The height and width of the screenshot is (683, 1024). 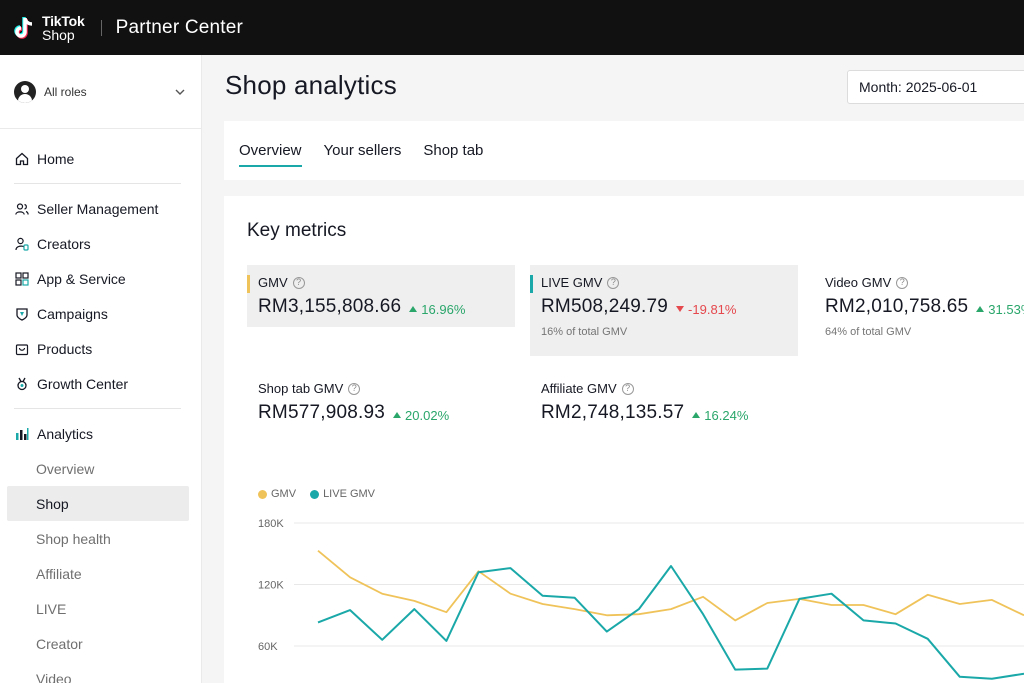 What do you see at coordinates (935, 87) in the screenshot?
I see `month-picker: Month: 2025-06-01` at bounding box center [935, 87].